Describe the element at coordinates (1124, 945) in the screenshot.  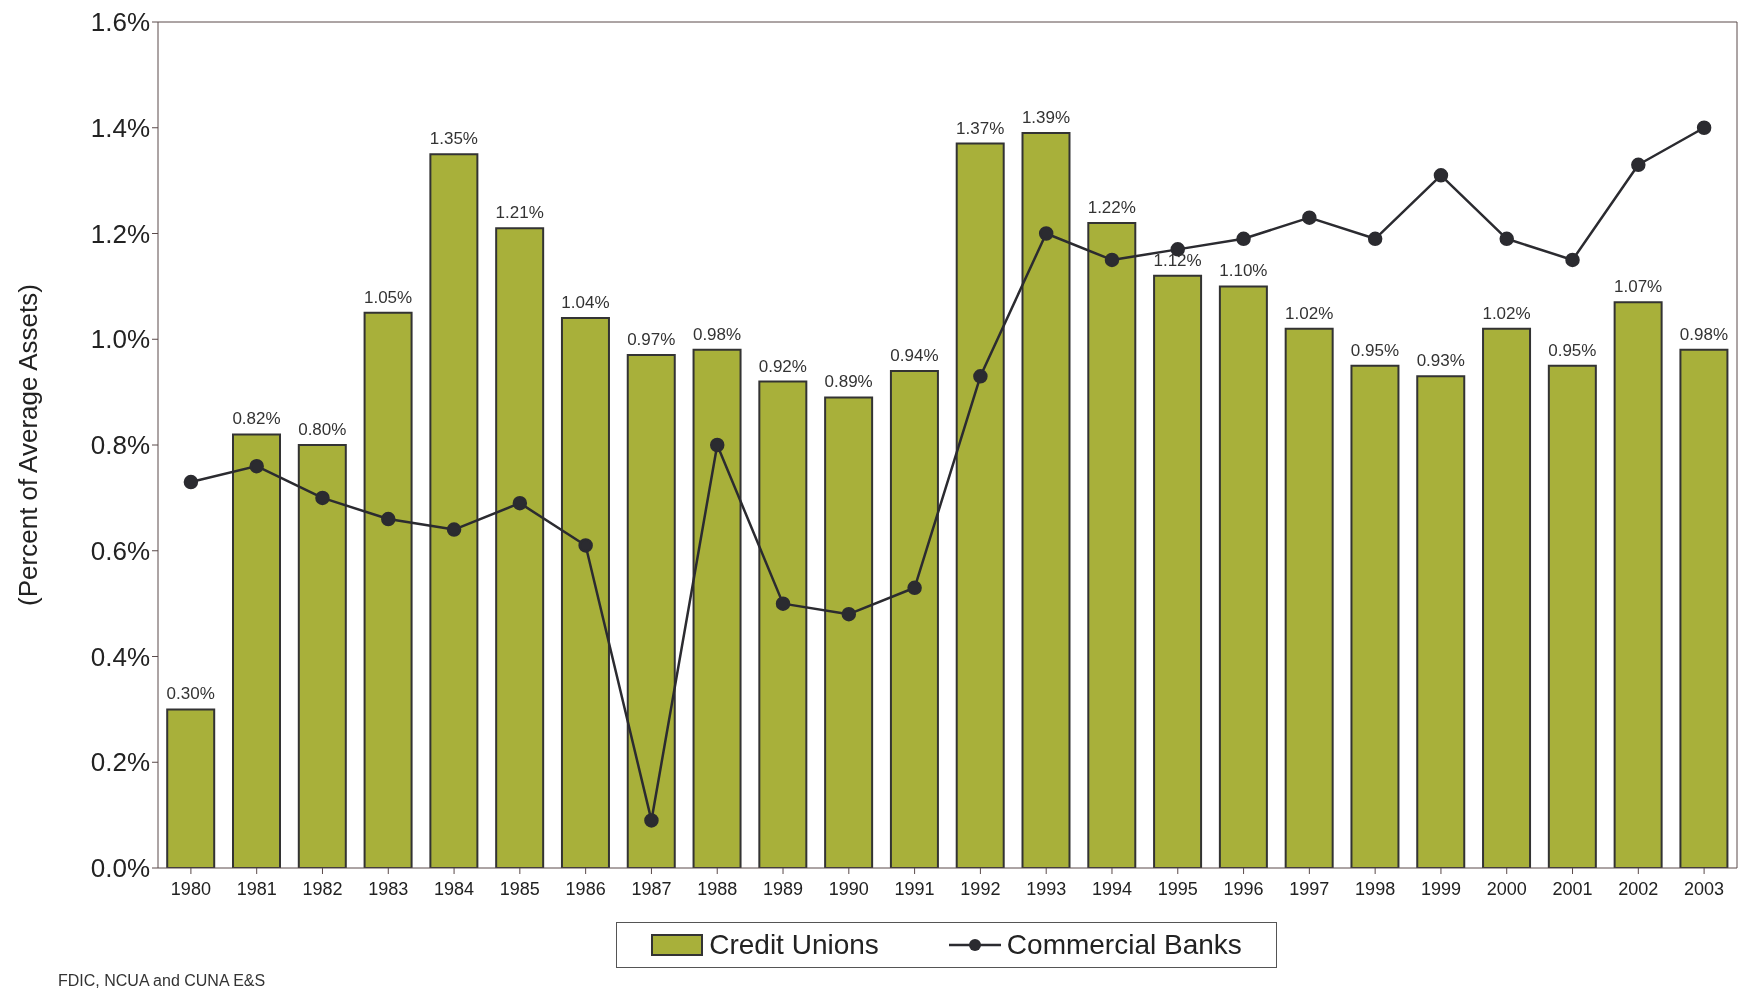
I see `legend-label: Commercial Banks` at that location.